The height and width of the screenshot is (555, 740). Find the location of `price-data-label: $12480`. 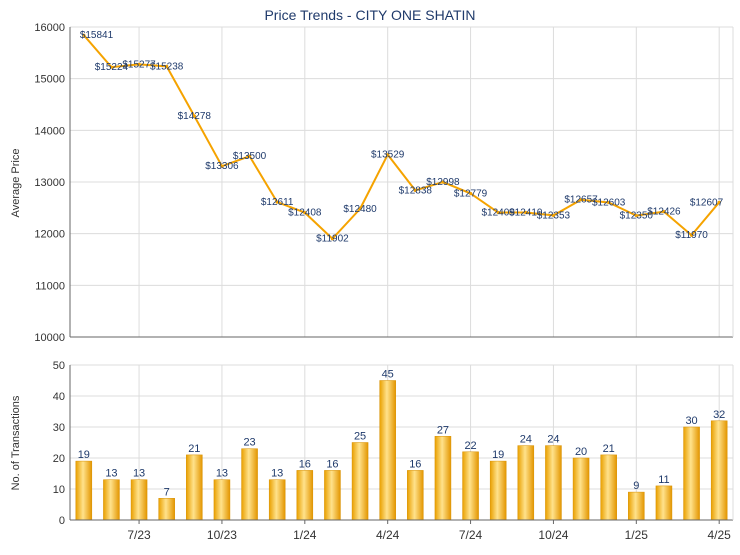

price-data-label: $12480 is located at coordinates (360, 209).